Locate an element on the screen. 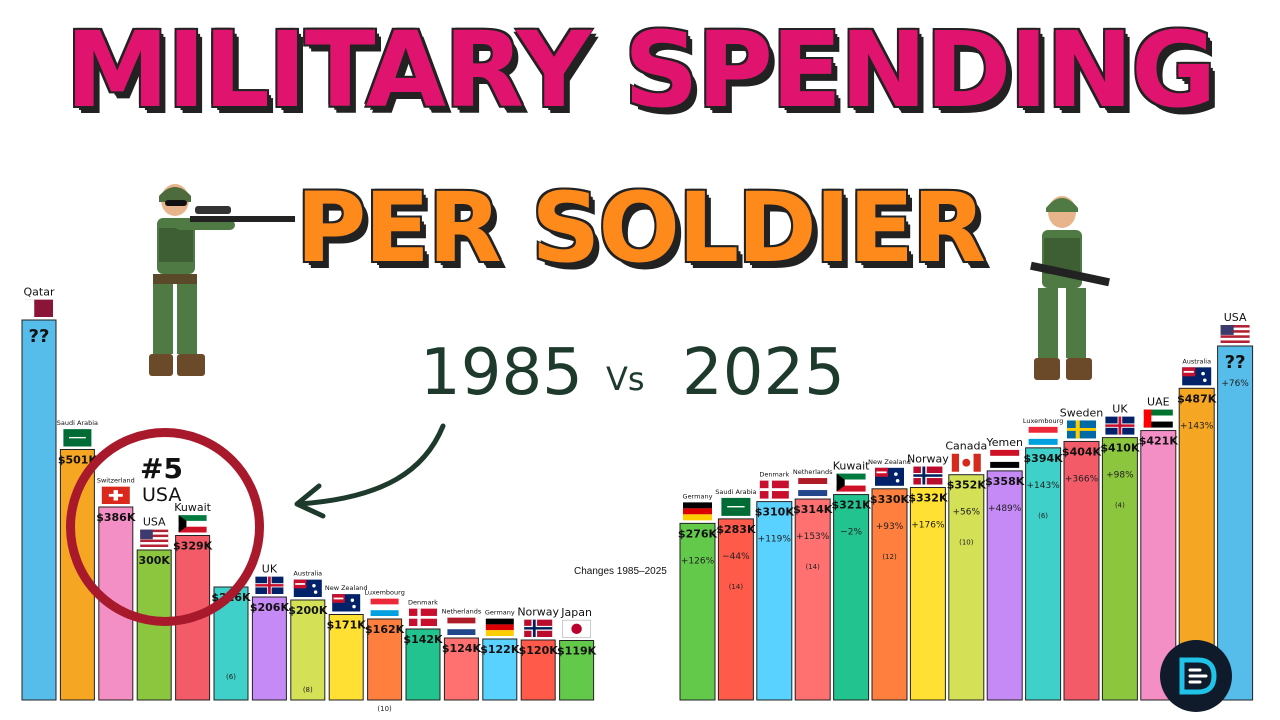 This screenshot has width=1280, height=720. value-label-2025: $487K is located at coordinates (1197, 398).